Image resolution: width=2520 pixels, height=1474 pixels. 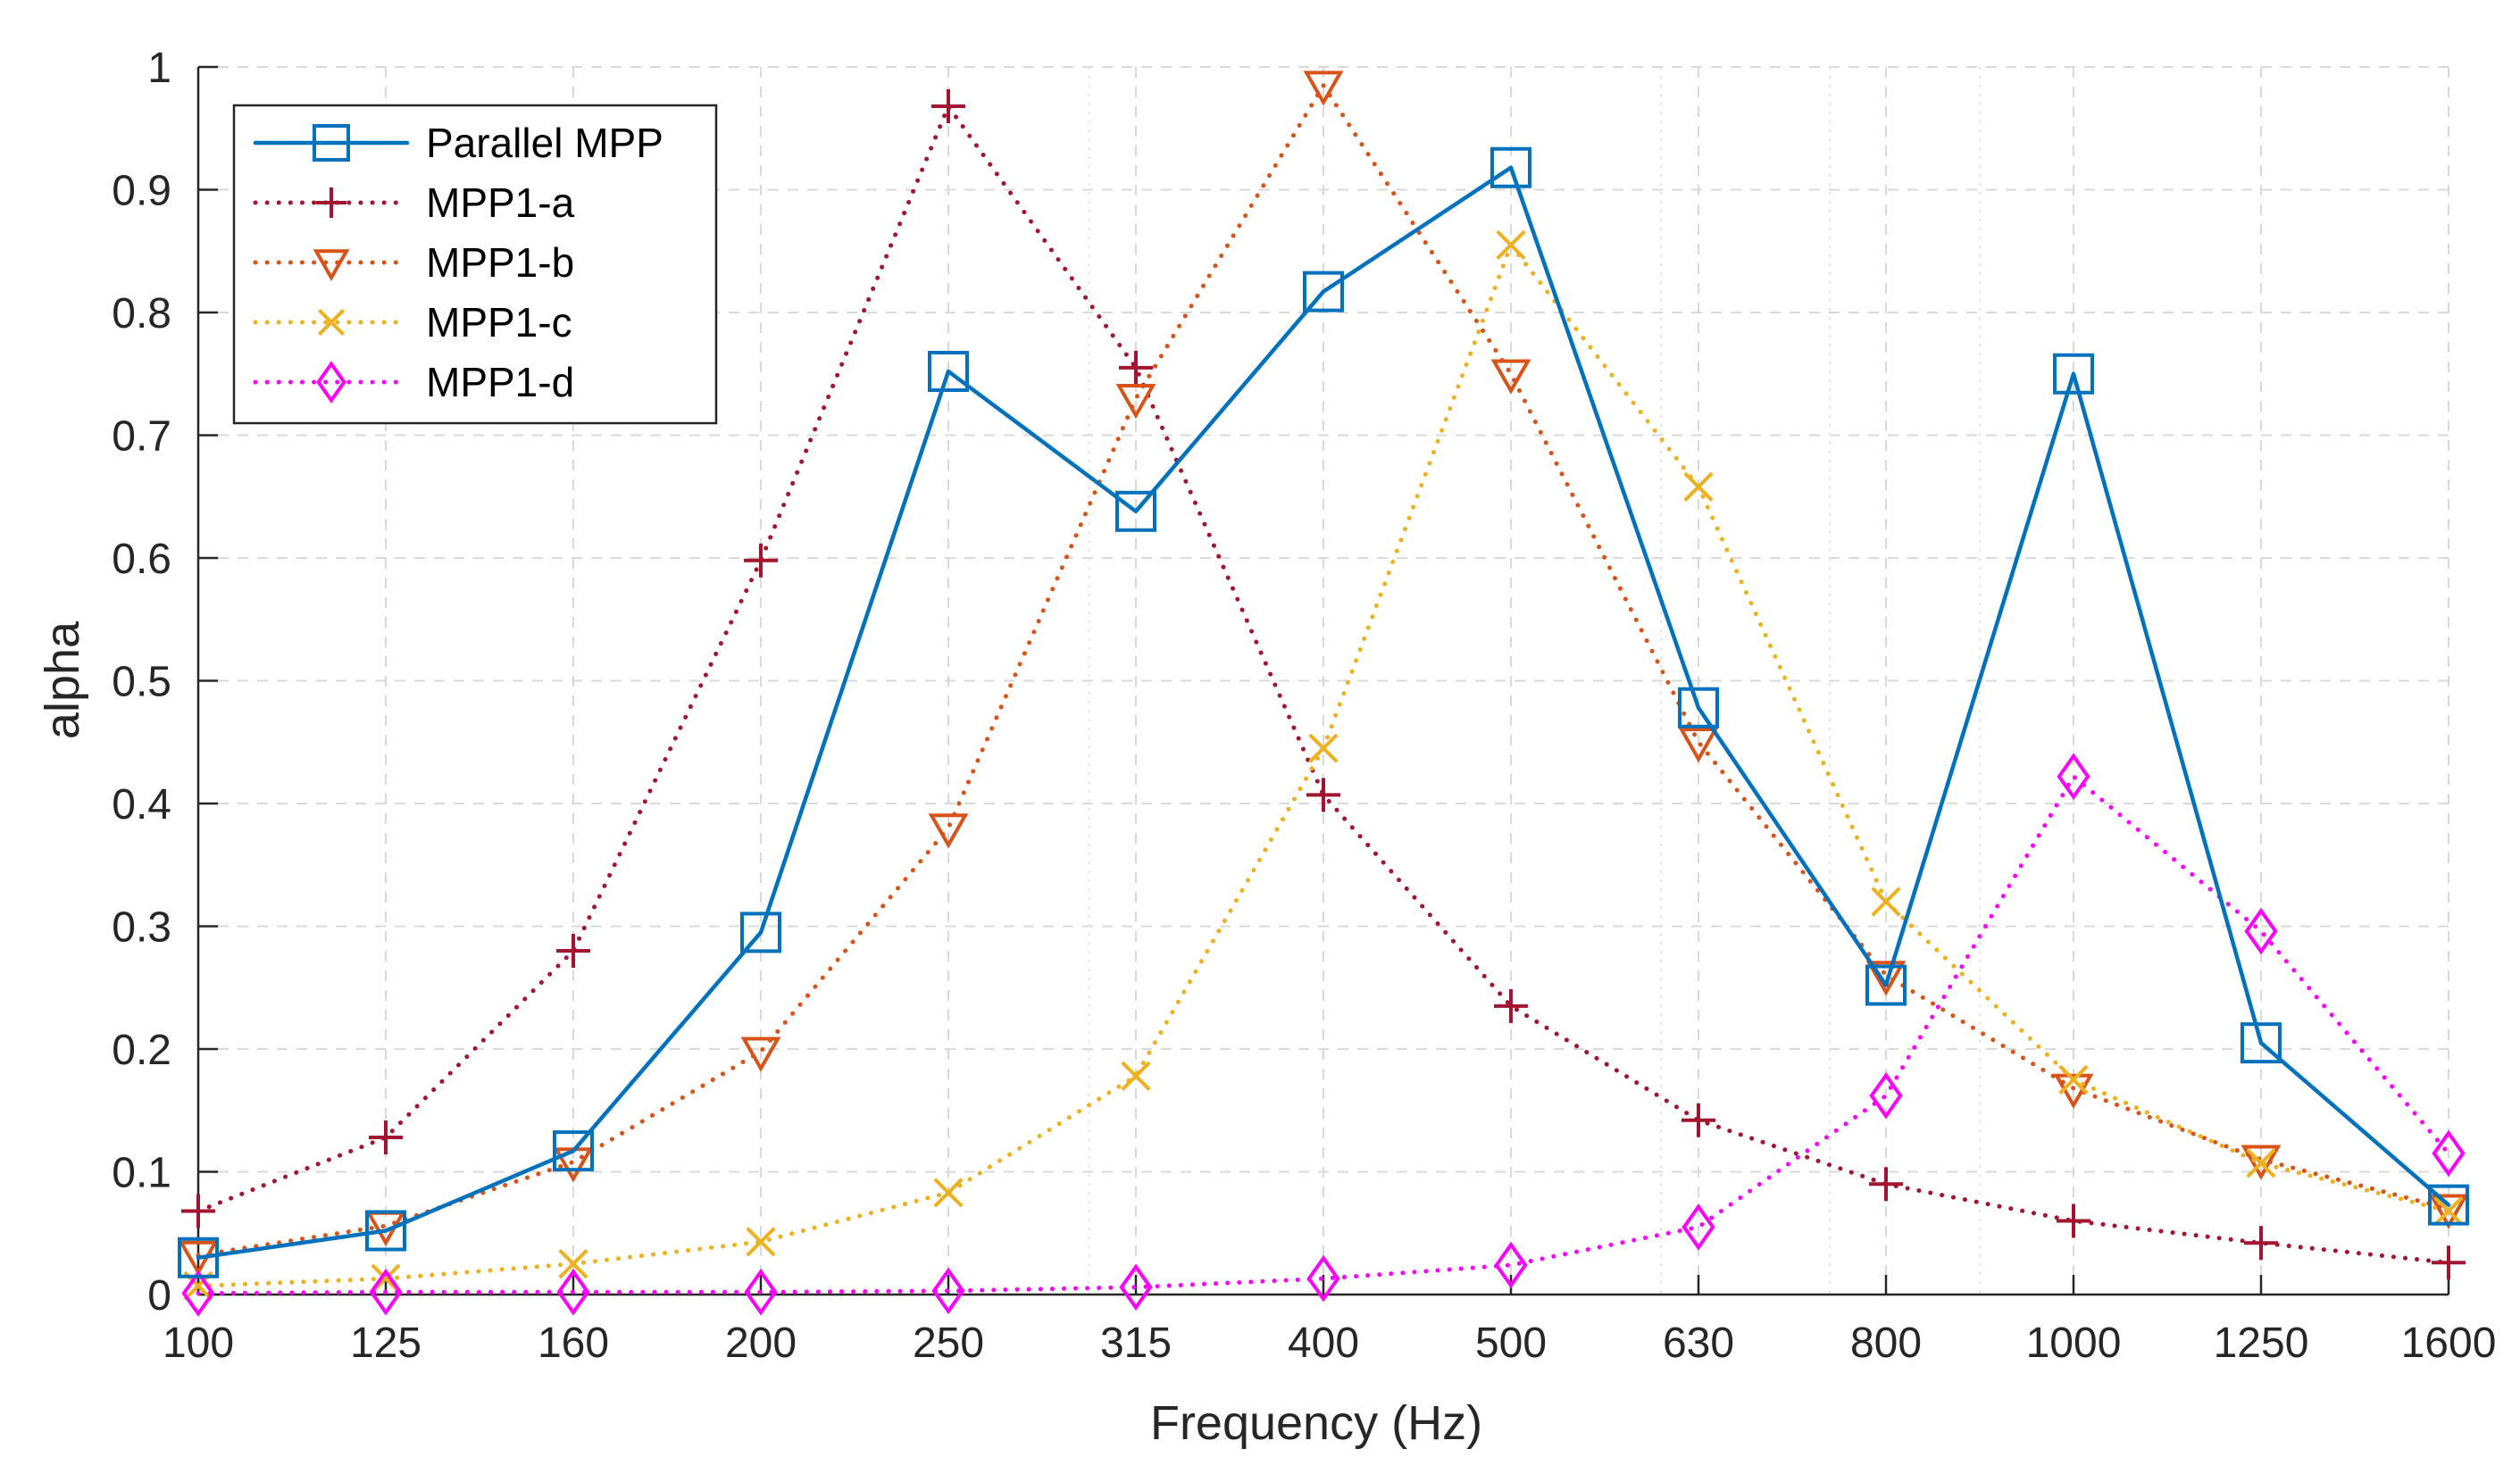 What do you see at coordinates (949, 1343) in the screenshot?
I see `x-tick-label: 250` at bounding box center [949, 1343].